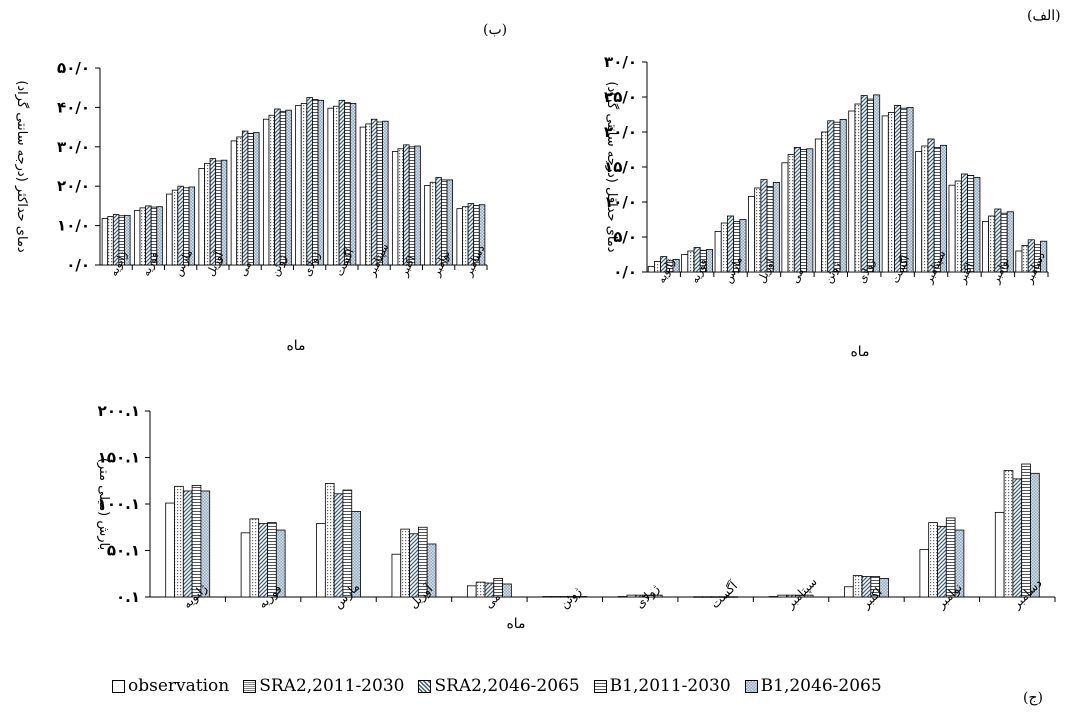  I want to click on legend-swatch-sra2-2011, so click(250, 686).